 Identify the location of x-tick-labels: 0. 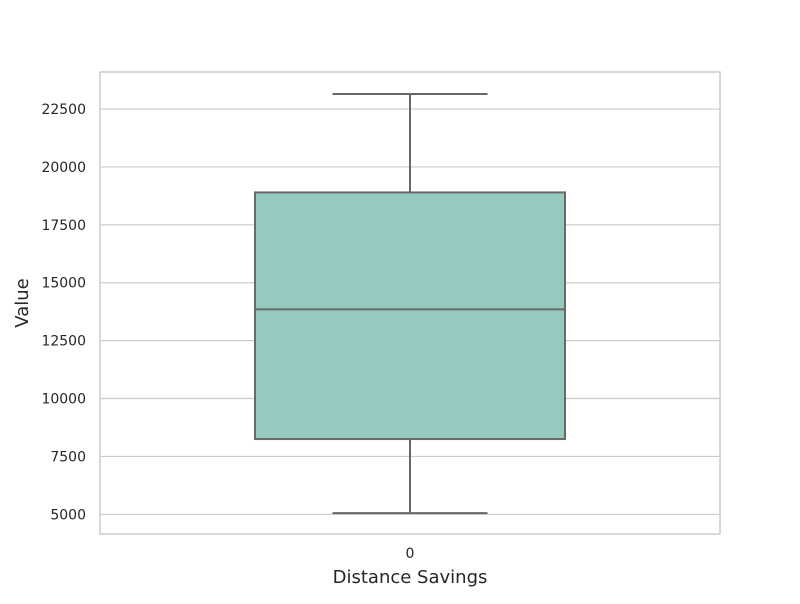
(410, 554).